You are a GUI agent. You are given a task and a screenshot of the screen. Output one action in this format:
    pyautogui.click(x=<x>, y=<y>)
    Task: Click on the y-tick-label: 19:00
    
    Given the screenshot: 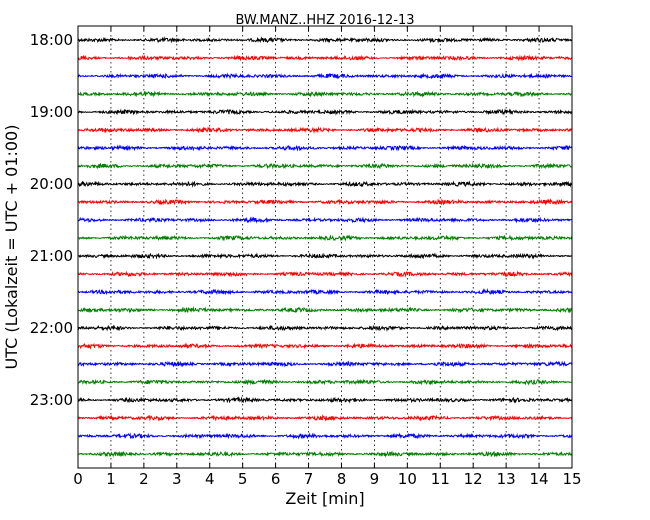 What is the action you would take?
    pyautogui.click(x=51, y=112)
    